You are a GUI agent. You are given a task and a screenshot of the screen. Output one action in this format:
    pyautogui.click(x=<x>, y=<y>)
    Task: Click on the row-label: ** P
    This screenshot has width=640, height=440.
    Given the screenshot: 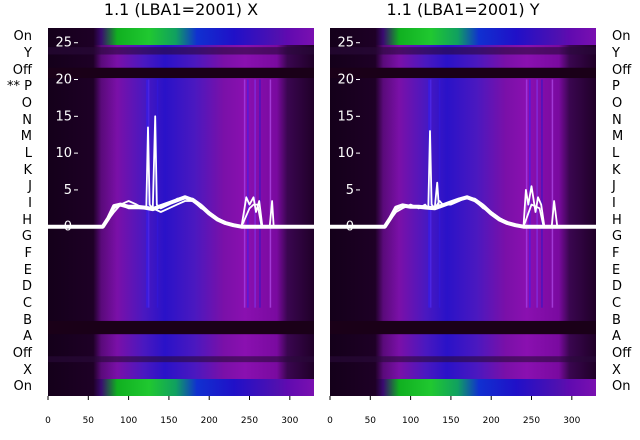 What is the action you would take?
    pyautogui.click(x=19, y=86)
    